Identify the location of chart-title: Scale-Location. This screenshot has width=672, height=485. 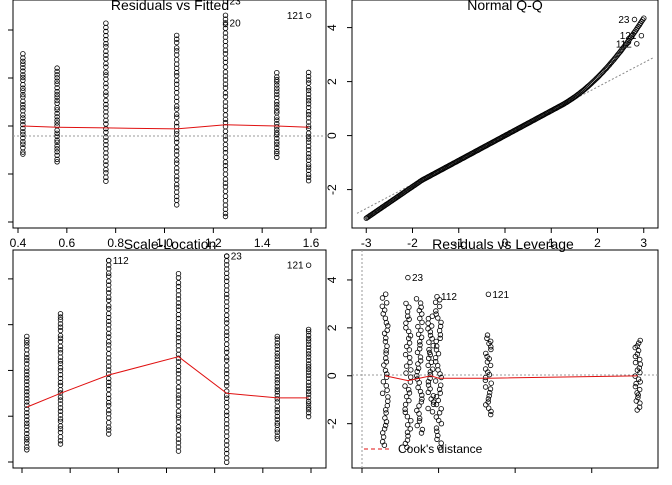
(170, 244).